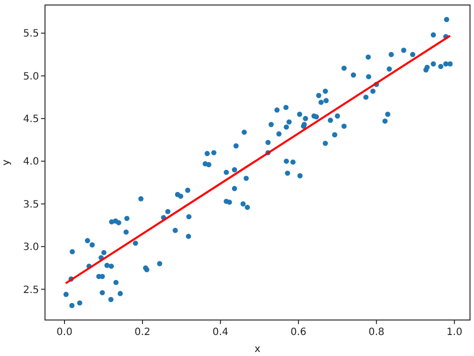 The height and width of the screenshot is (356, 474). What do you see at coordinates (31, 248) in the screenshot?
I see `y-tick-label: 3.0` at bounding box center [31, 248].